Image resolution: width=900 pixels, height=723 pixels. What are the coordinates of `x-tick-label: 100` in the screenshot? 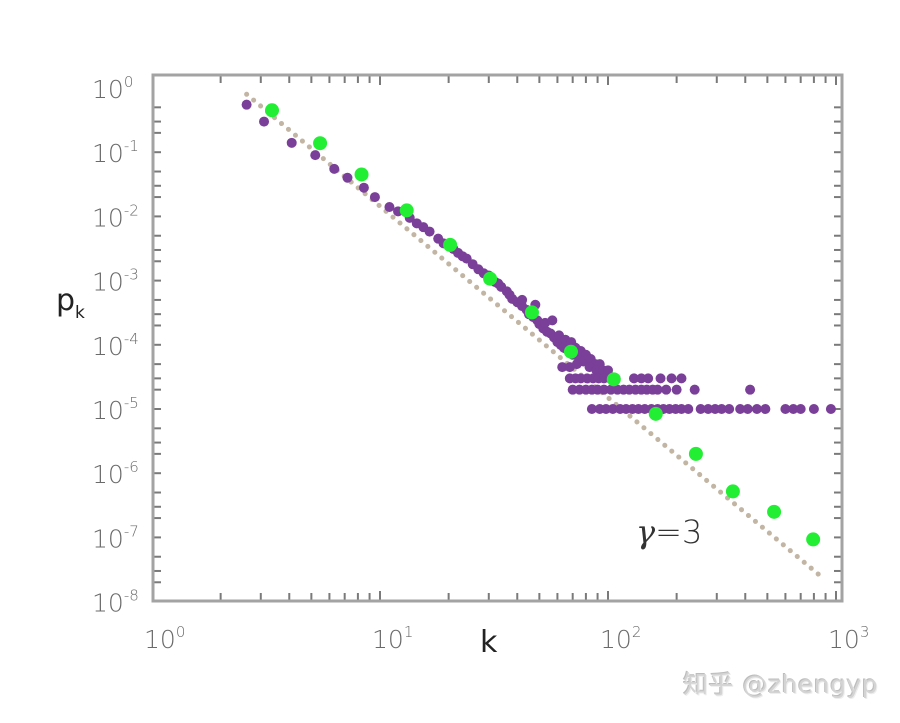 It's located at (164, 638).